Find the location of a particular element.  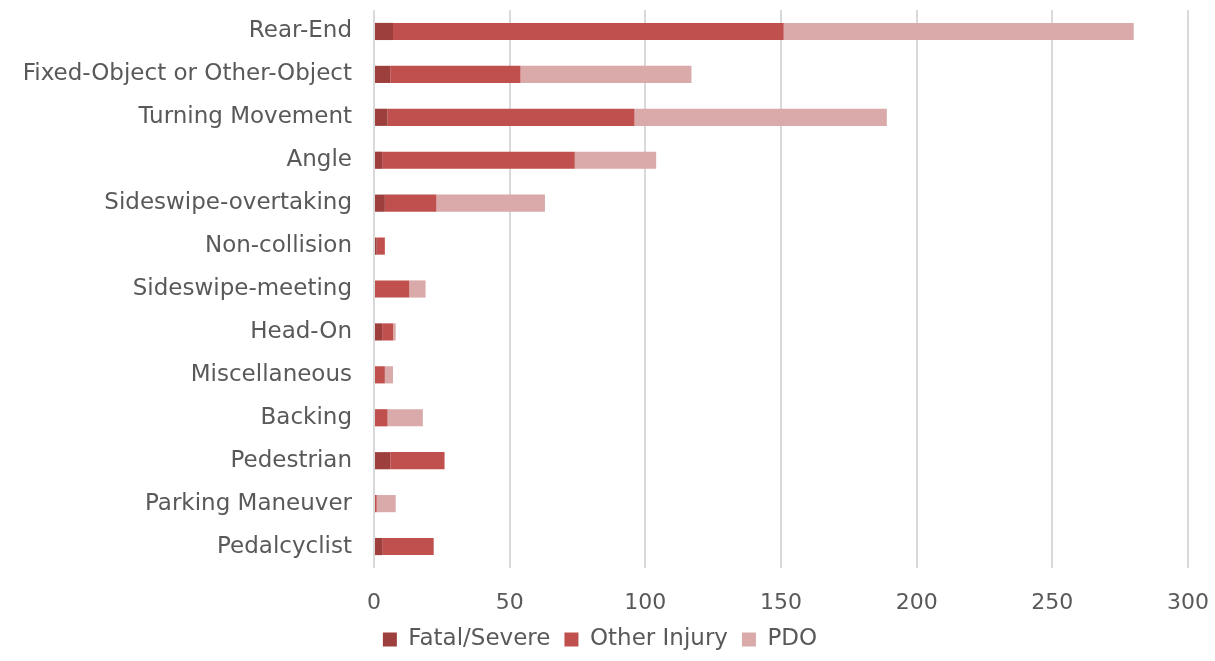

legend-label: Fatal/Severe is located at coordinates (479, 637).